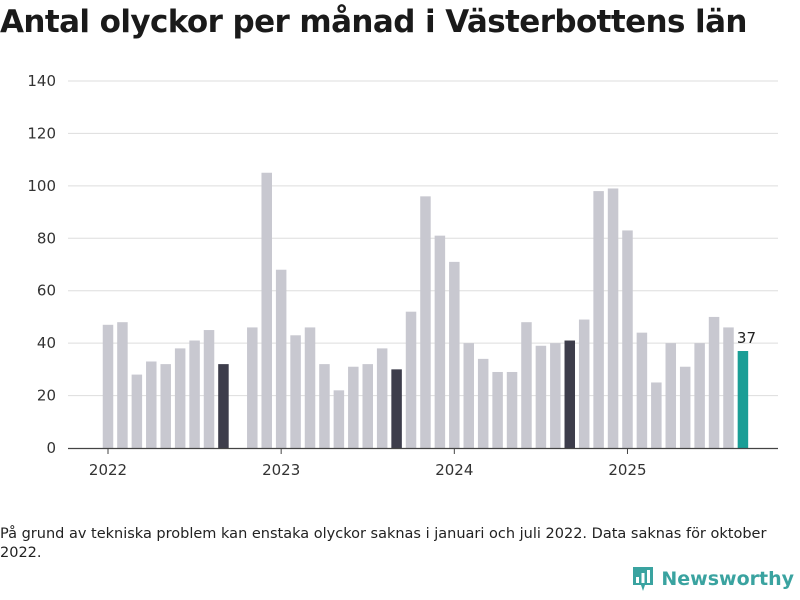  What do you see at coordinates (46, 238) in the screenshot?
I see `y-tick-label: 80` at bounding box center [46, 238].